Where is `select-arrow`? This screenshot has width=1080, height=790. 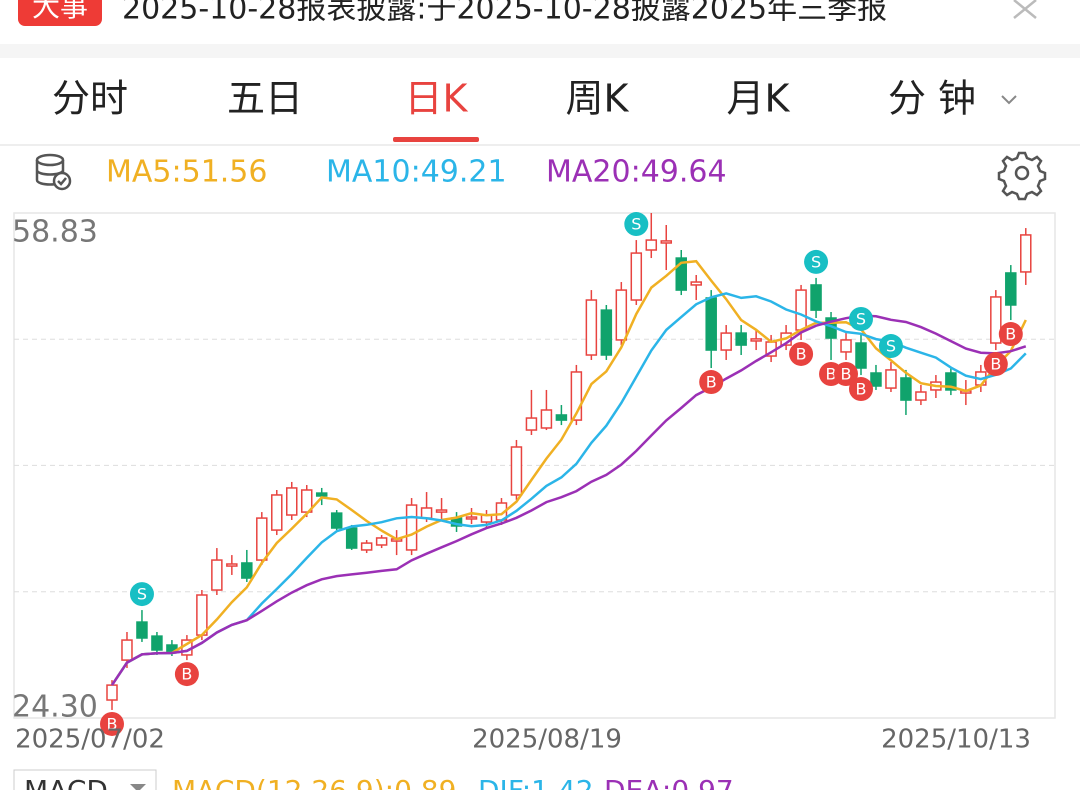 select-arrow is located at coordinates (138, 787).